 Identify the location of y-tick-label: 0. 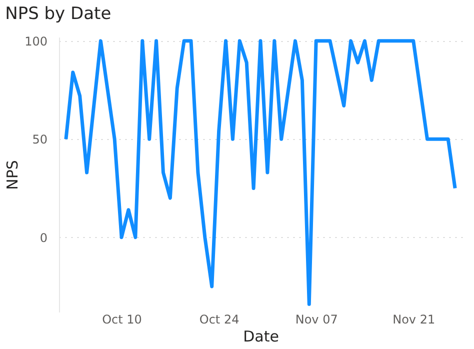
(44, 237).